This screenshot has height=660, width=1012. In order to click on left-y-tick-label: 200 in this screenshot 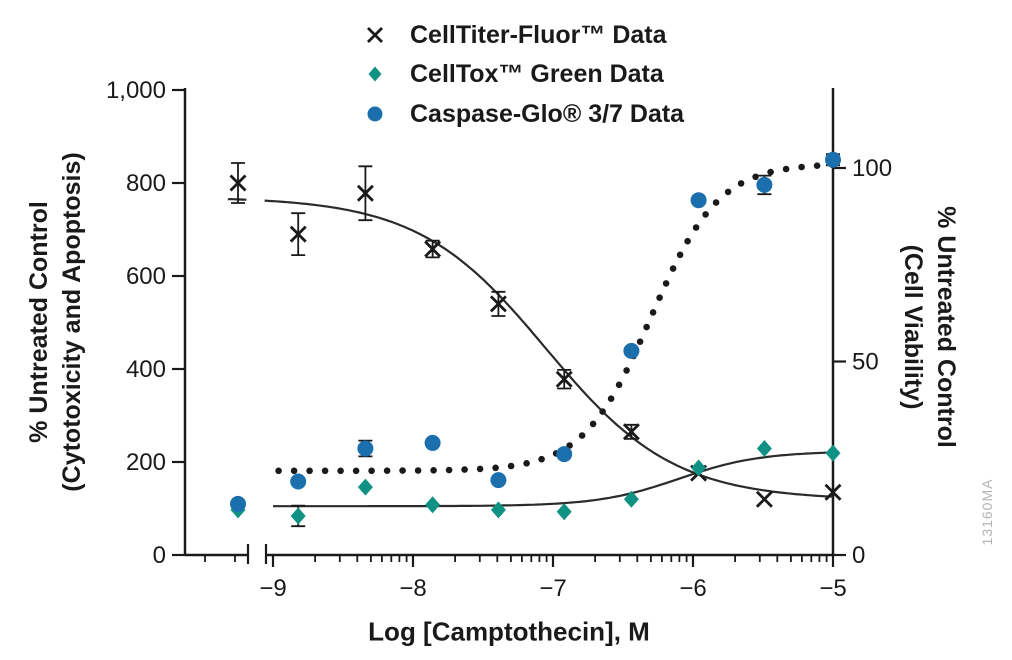, I will do `click(146, 462)`.